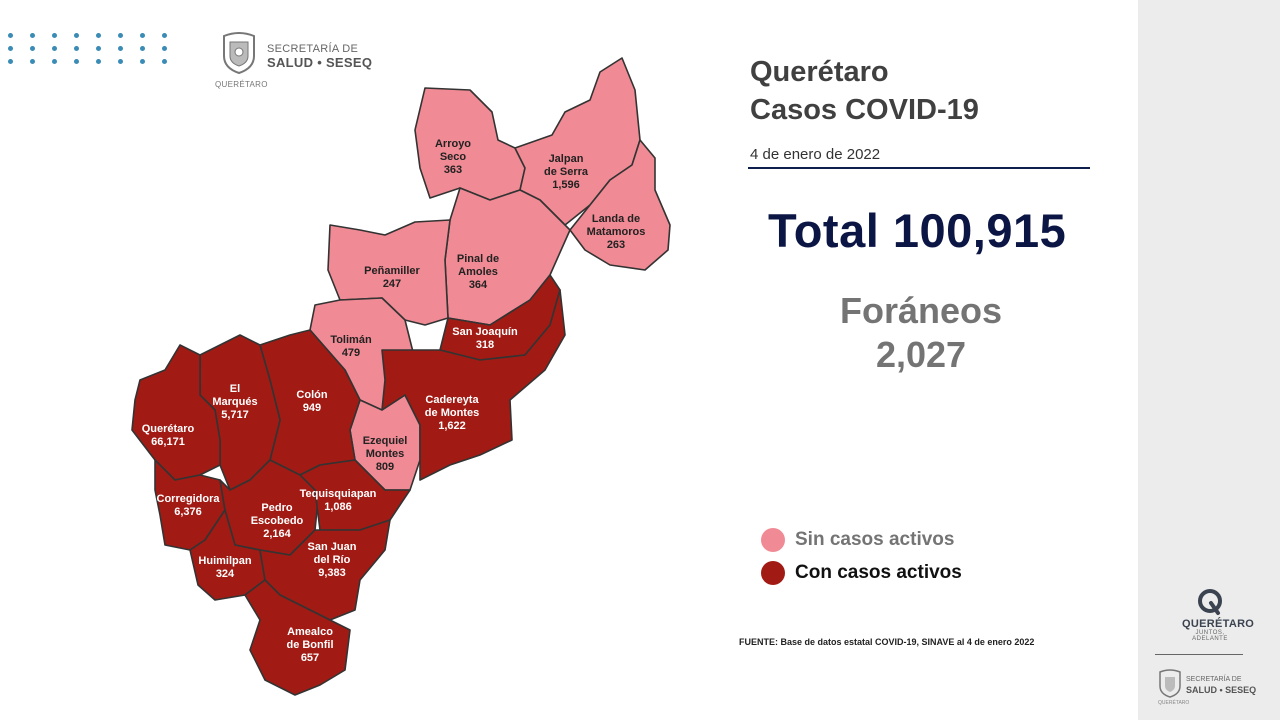 The height and width of the screenshot is (720, 1280). Describe the element at coordinates (1210, 636) in the screenshot. I see `brand-tagline: JUNTOS, ADELANTE` at that location.